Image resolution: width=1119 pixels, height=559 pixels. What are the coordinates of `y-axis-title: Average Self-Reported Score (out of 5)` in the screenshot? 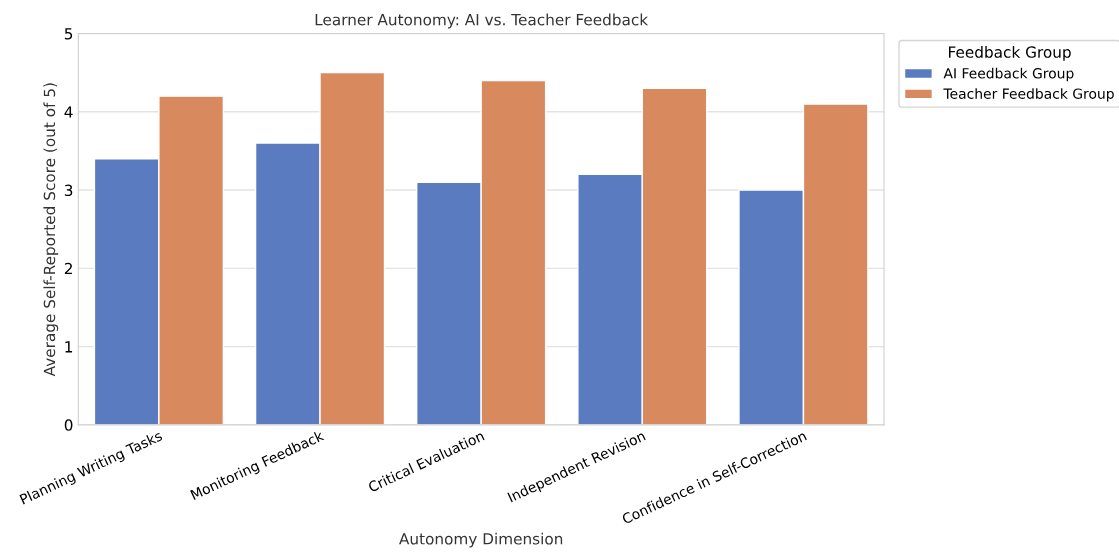 It's located at (51, 230).